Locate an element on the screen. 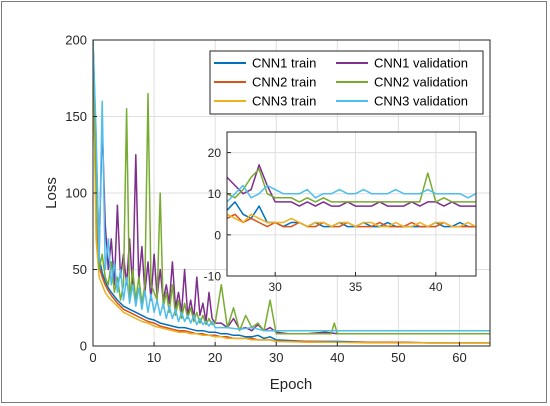 The image size is (550, 406). inset-series-cnn1-validation is located at coordinates (351, 185).